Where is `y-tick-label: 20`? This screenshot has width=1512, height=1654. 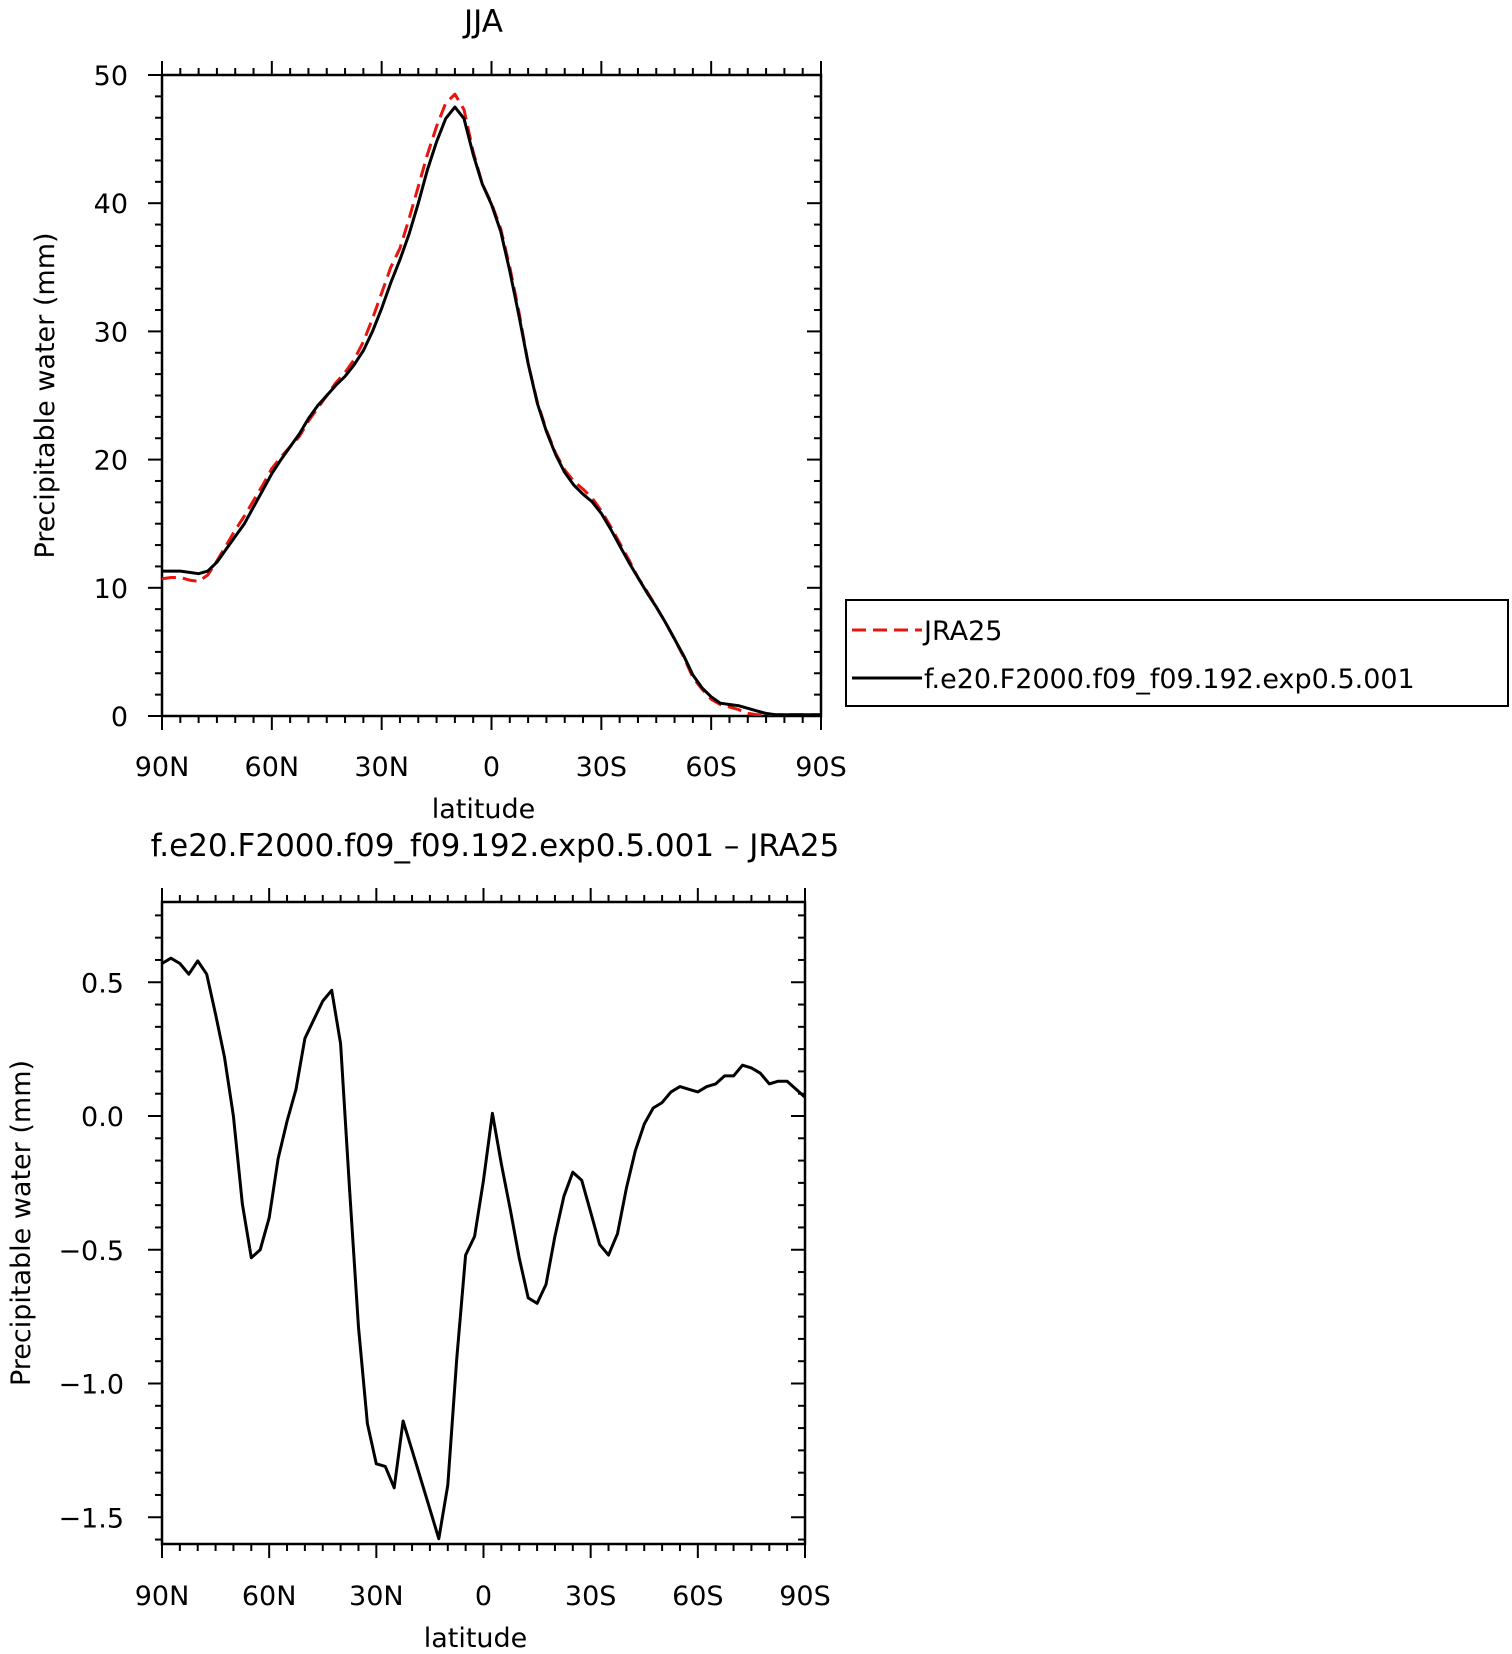 y-tick-label: 20 is located at coordinates (111, 461).